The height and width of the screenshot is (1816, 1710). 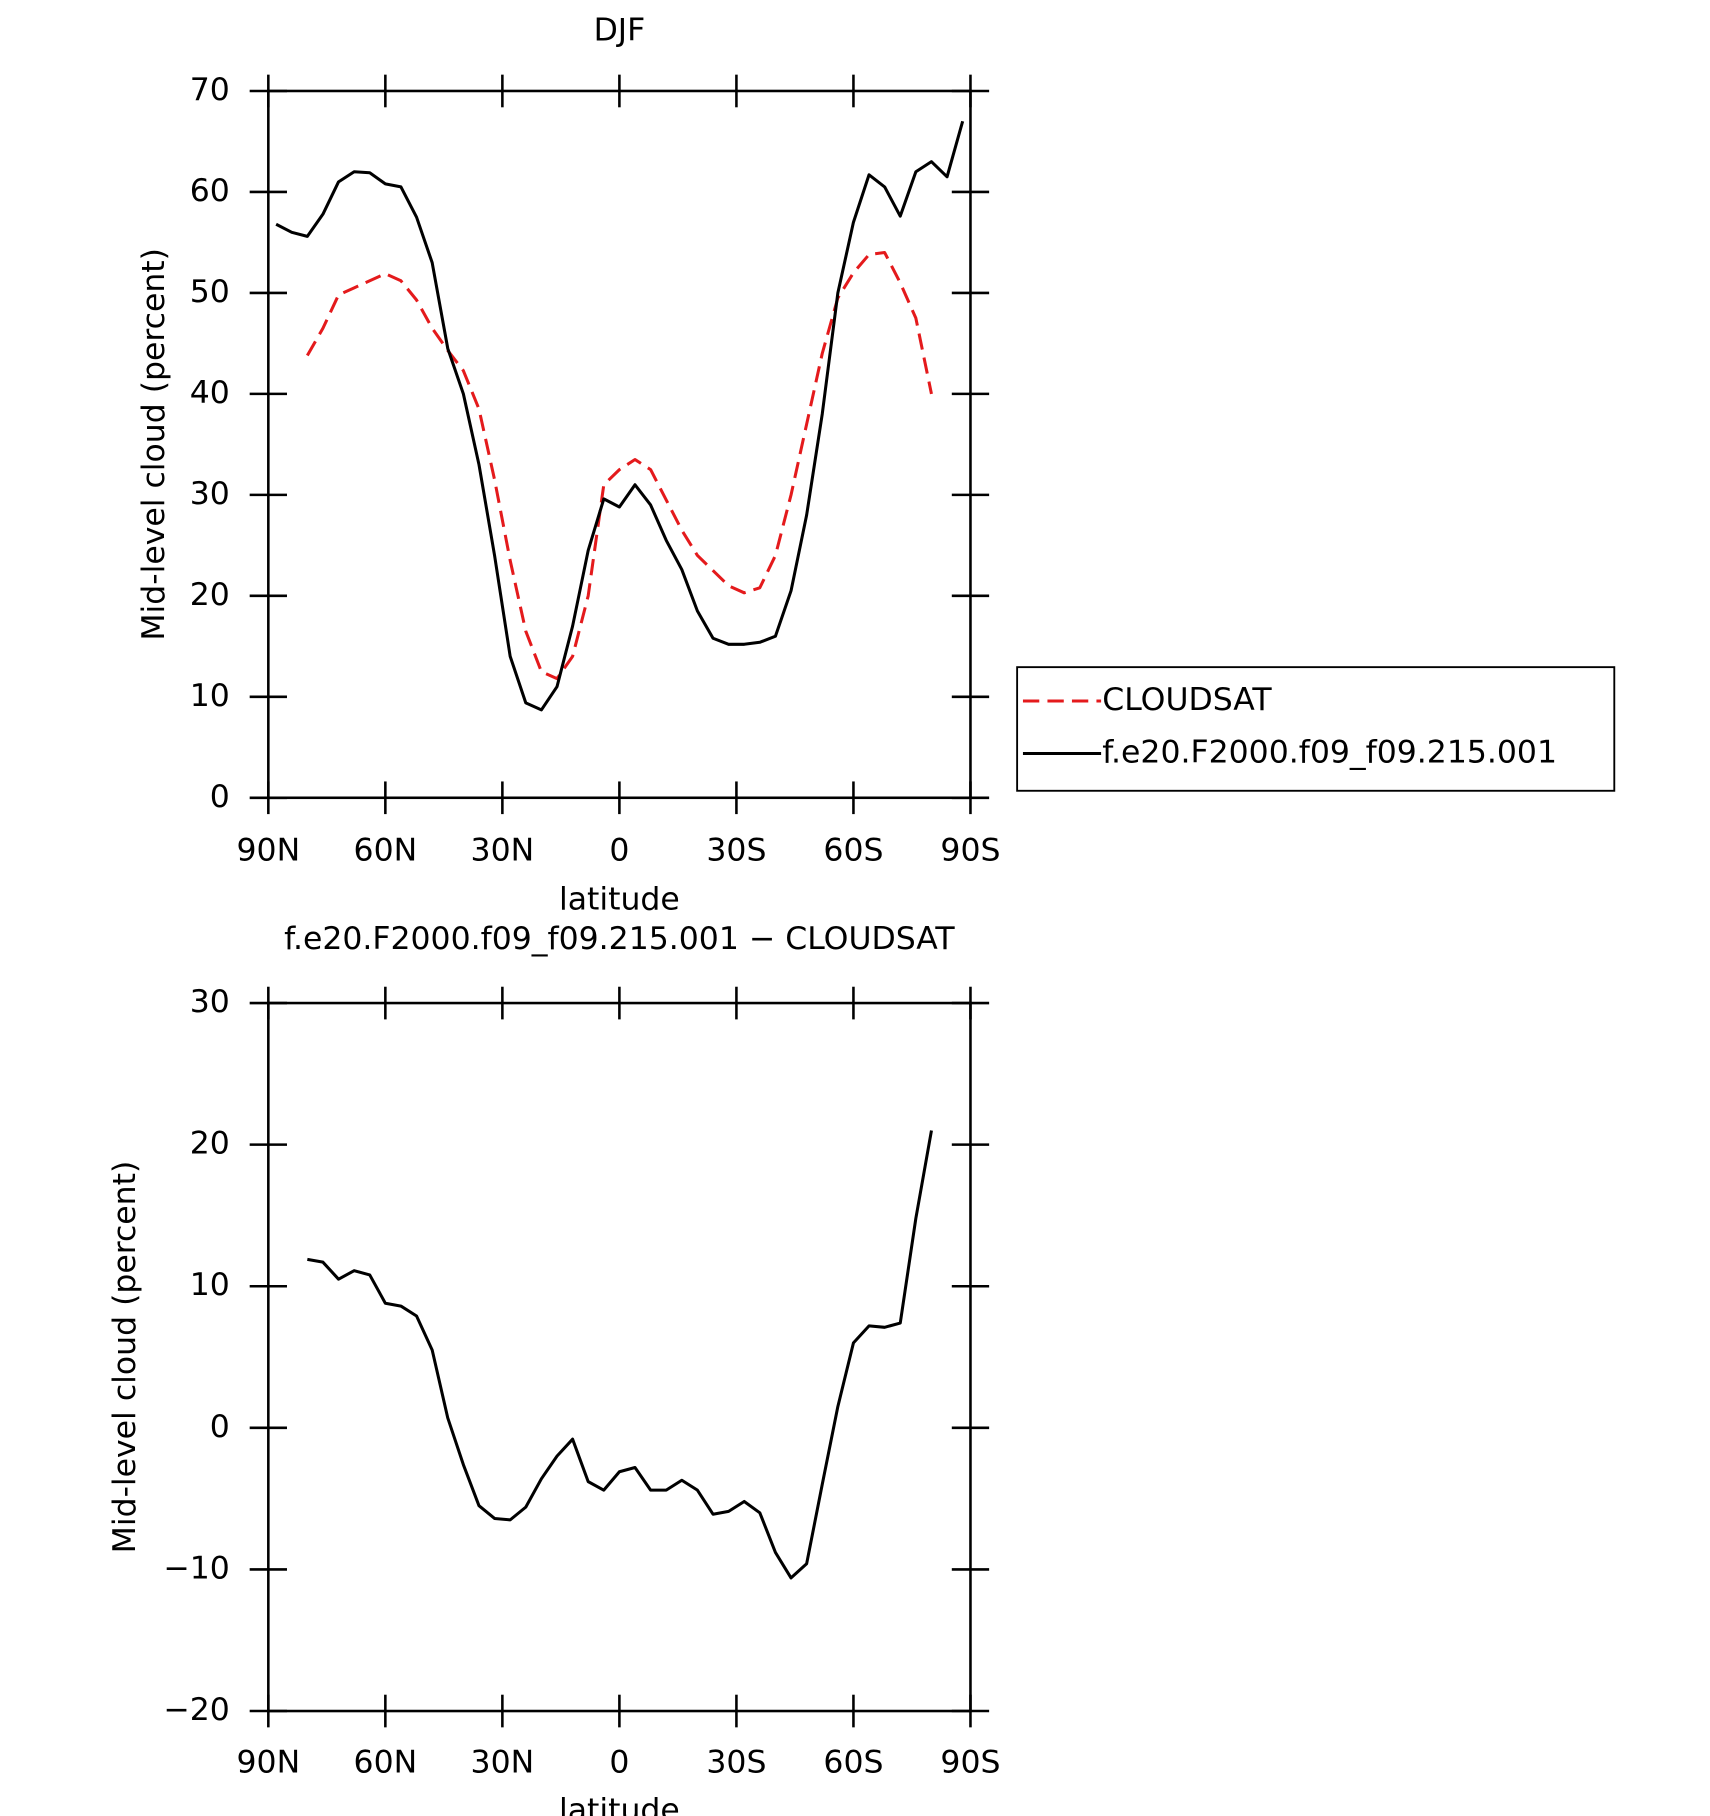 What do you see at coordinates (196, 1710) in the screenshot?
I see `y-tick-label: −20` at bounding box center [196, 1710].